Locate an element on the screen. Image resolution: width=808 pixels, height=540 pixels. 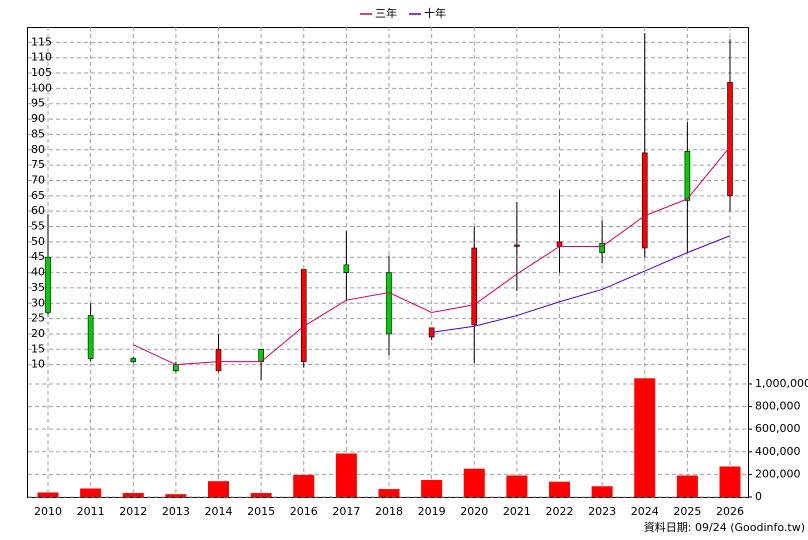
x-tick-label: 2025 is located at coordinates (687, 511).